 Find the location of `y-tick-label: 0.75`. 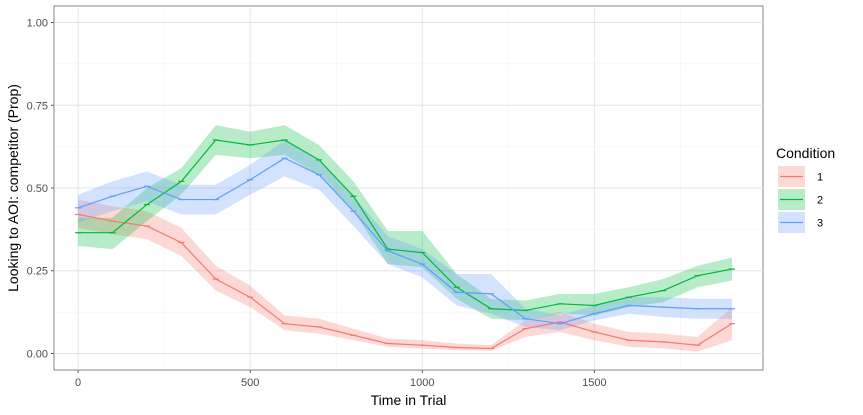

y-tick-label: 0.75 is located at coordinates (37, 106).